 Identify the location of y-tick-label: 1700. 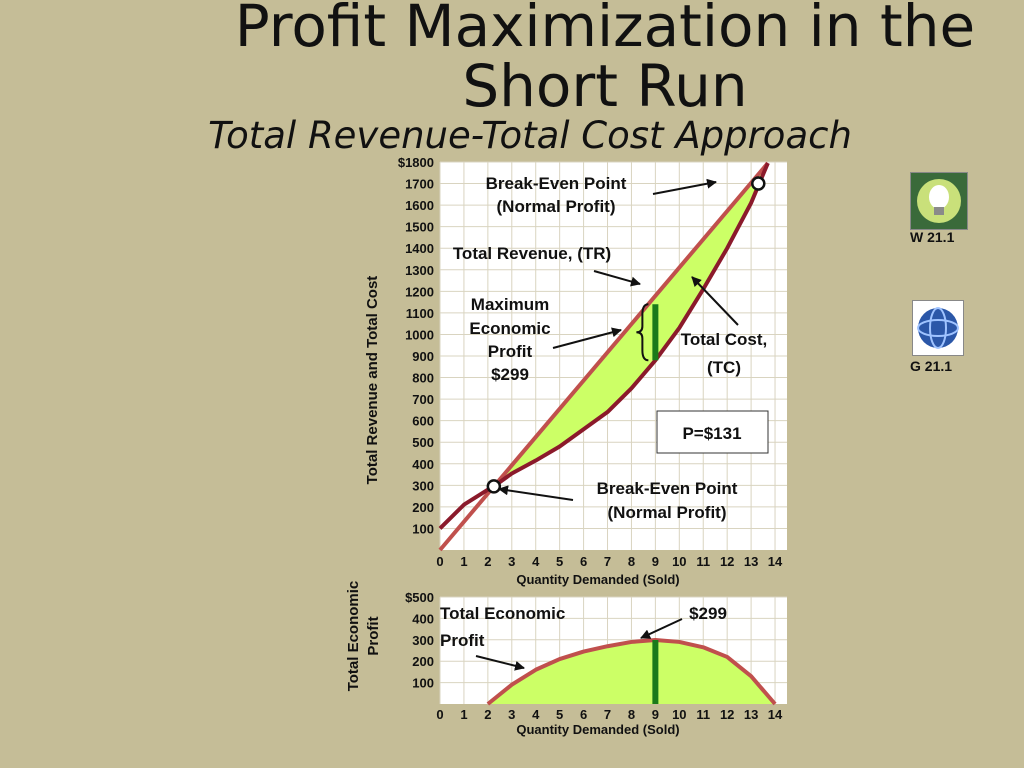
(419, 184).